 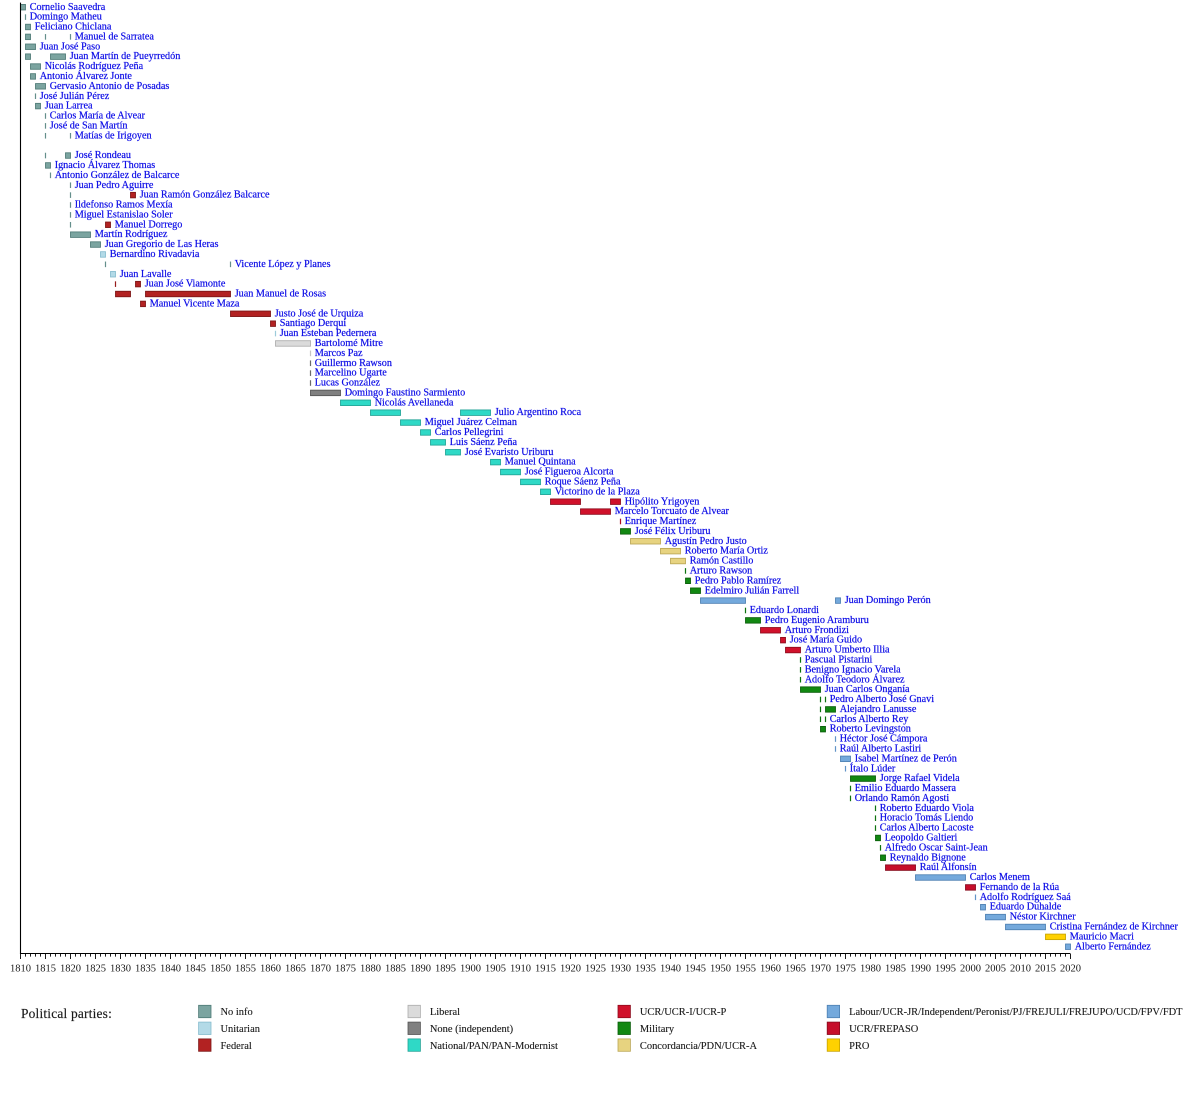 What do you see at coordinates (1070, 969) in the screenshot?
I see `svg-text: 2020` at bounding box center [1070, 969].